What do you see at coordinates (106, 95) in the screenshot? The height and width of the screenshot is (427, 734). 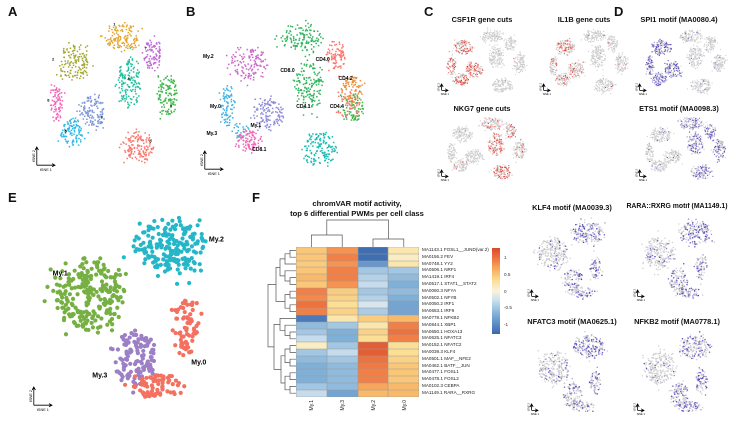 I see `panel-a-tsne-plot: 1 7 3 4 0 2 8 6 5 tSNE 1 tSNE 2` at bounding box center [106, 95].